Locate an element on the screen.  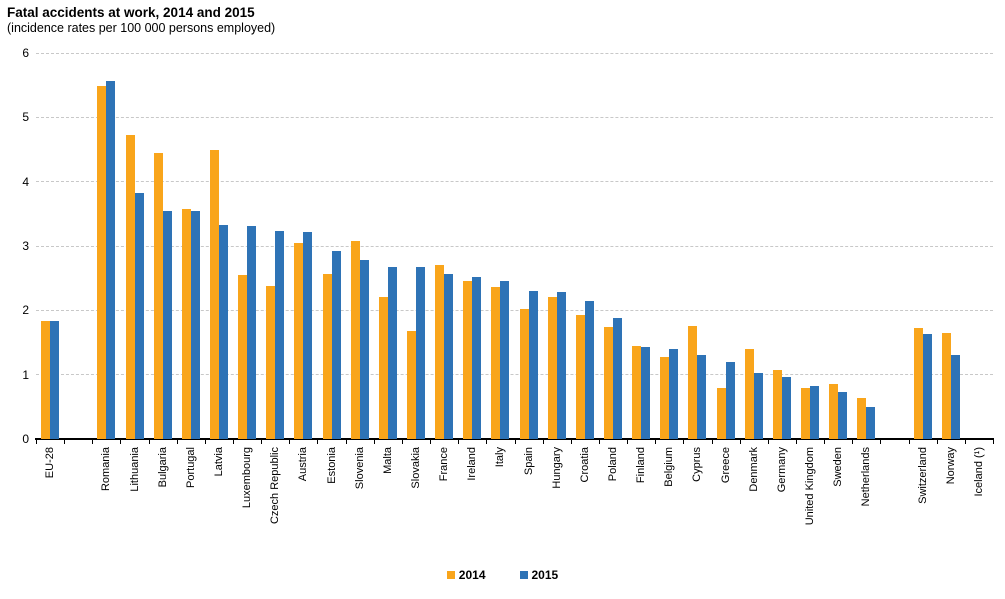
x-axis-label: Finland is located at coordinates (641, 465).